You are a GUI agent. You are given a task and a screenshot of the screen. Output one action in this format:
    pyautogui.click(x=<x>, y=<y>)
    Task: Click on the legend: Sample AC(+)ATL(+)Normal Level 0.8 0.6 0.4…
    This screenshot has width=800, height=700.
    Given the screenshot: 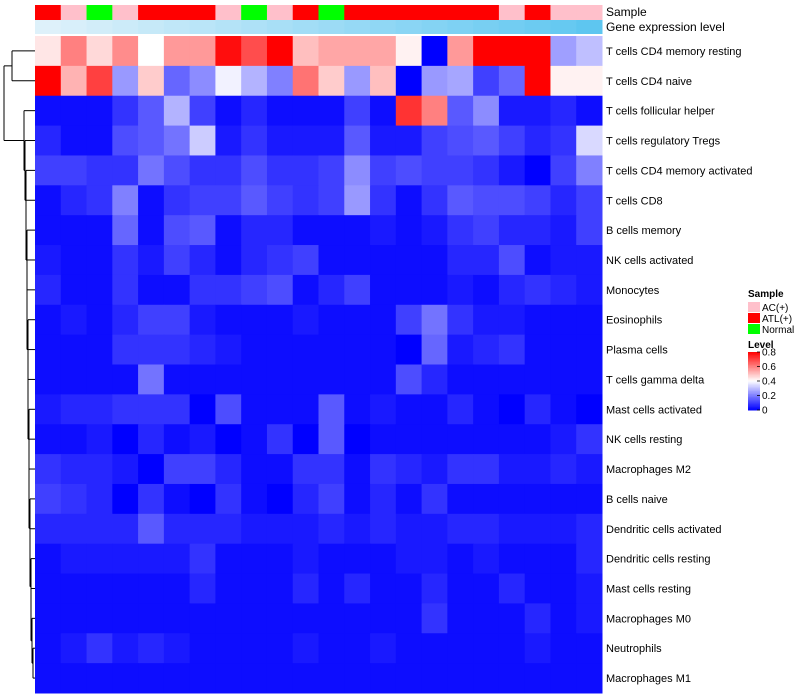 What is the action you would take?
    pyautogui.click(x=771, y=353)
    